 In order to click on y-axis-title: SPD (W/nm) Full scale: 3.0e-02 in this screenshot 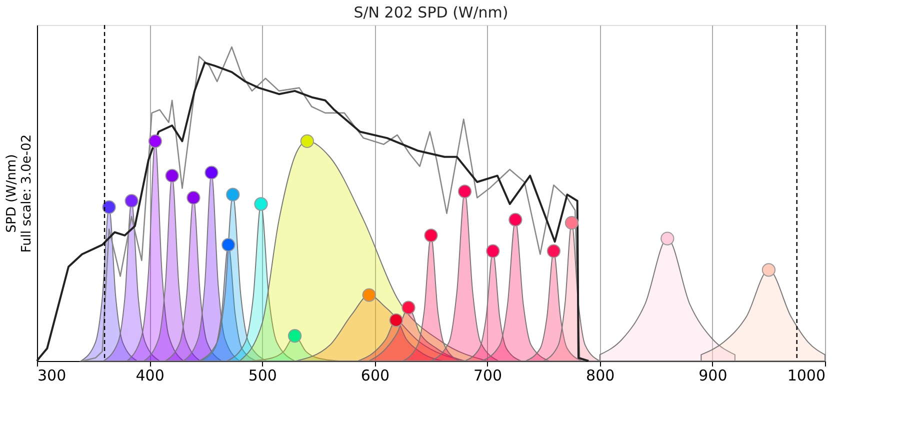, I will do `click(19, 193)`.